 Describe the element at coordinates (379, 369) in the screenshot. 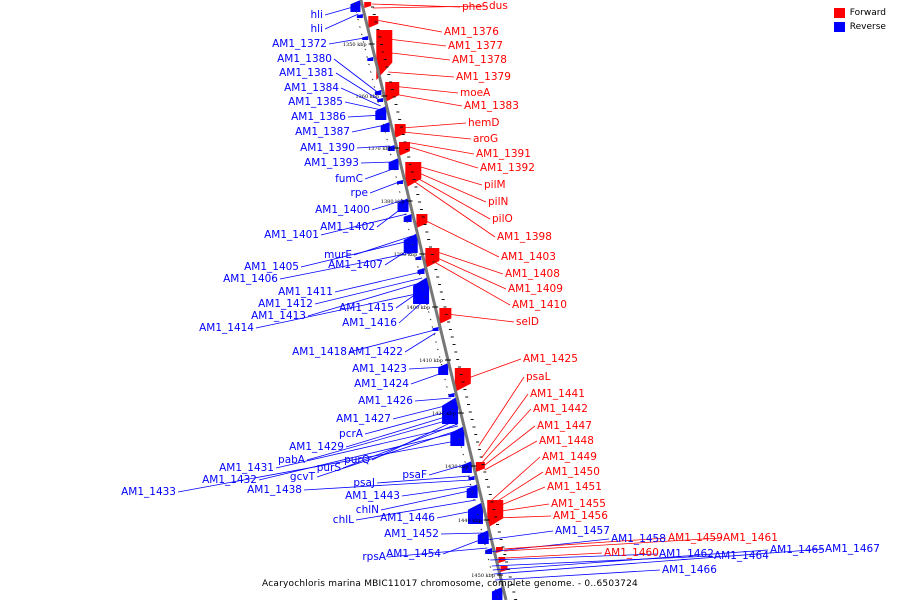

I see `reverse-gene-label: AM1_1423` at that location.